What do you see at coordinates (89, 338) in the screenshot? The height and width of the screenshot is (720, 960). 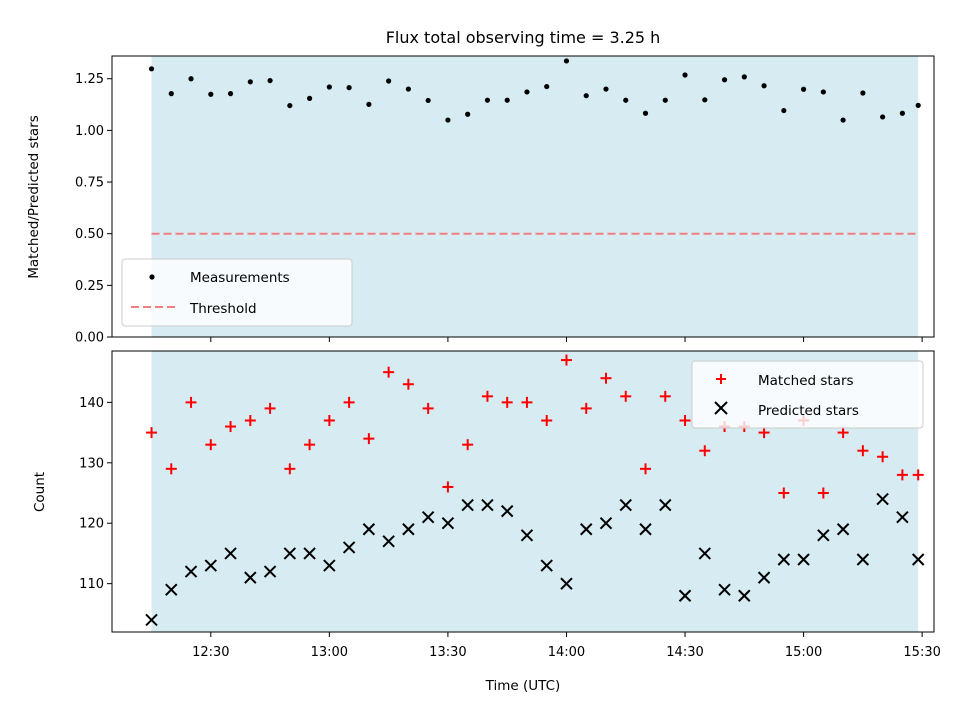 I see `y-tick-label: 0.00` at bounding box center [89, 338].